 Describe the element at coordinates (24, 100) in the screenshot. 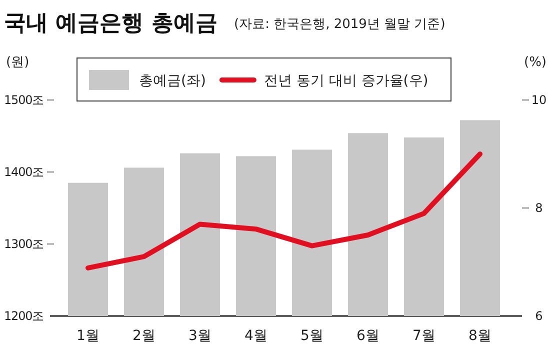

I see `y-tick-label: 1500조` at that location.